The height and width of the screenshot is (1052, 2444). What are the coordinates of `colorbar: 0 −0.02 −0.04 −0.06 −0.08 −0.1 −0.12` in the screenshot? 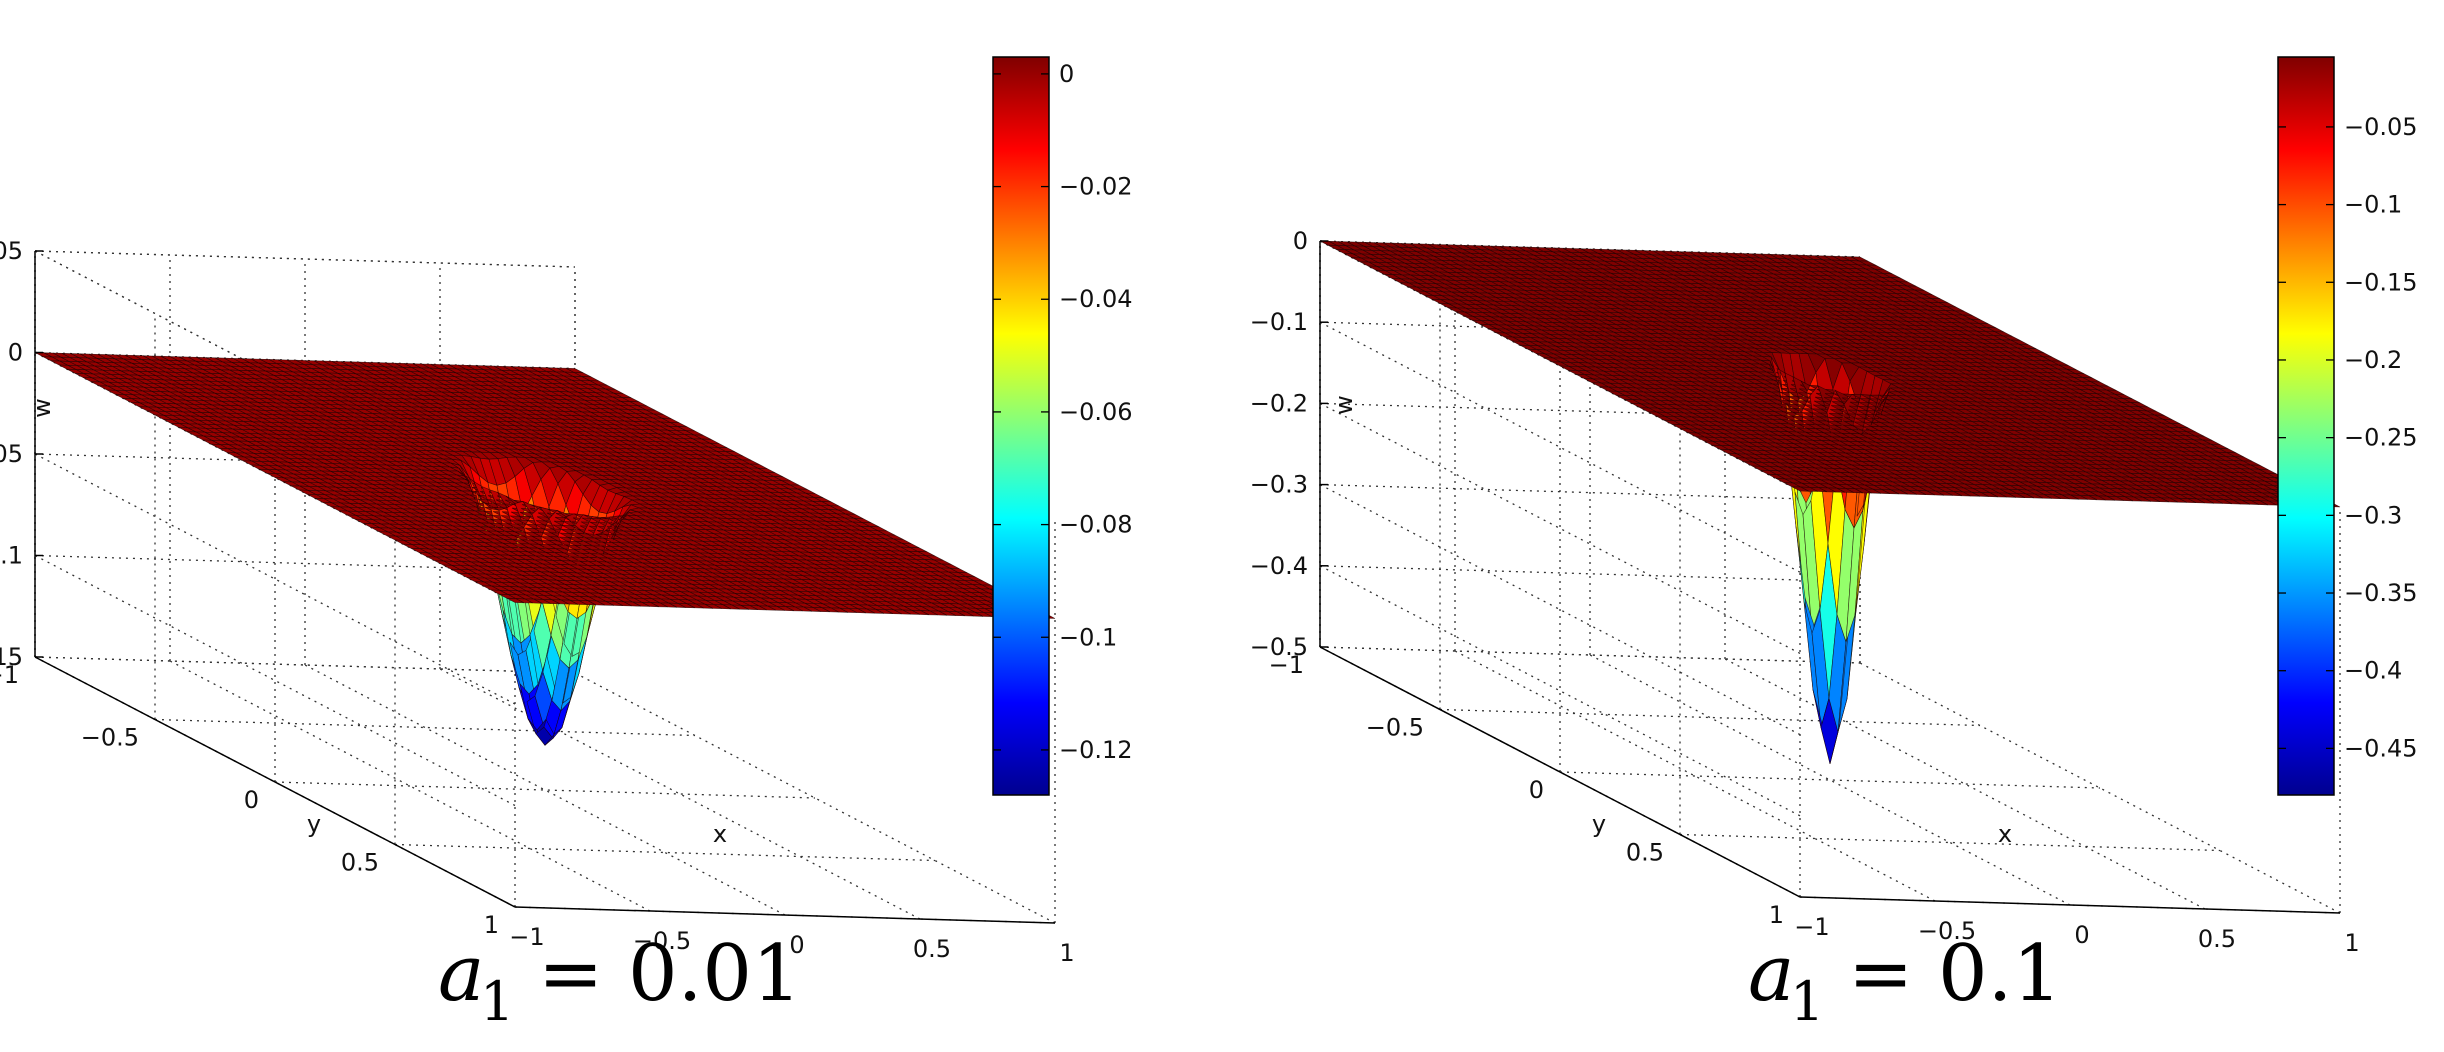 It's located at (1062, 426).